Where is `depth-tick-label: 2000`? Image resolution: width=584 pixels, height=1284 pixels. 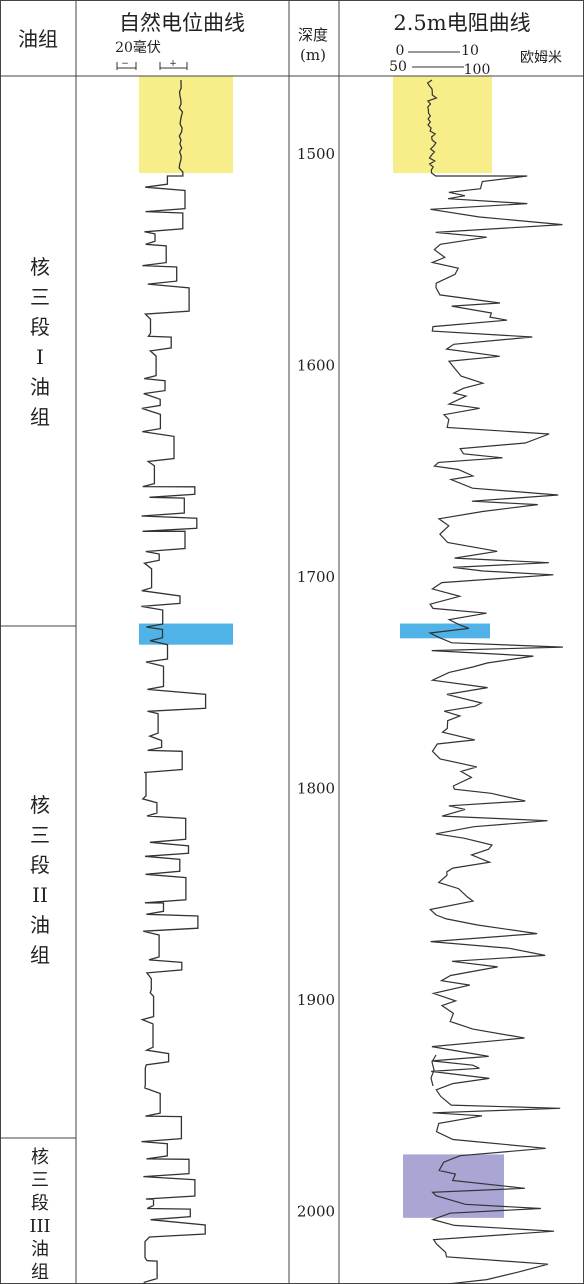
depth-tick-label: 2000 is located at coordinates (316, 1212).